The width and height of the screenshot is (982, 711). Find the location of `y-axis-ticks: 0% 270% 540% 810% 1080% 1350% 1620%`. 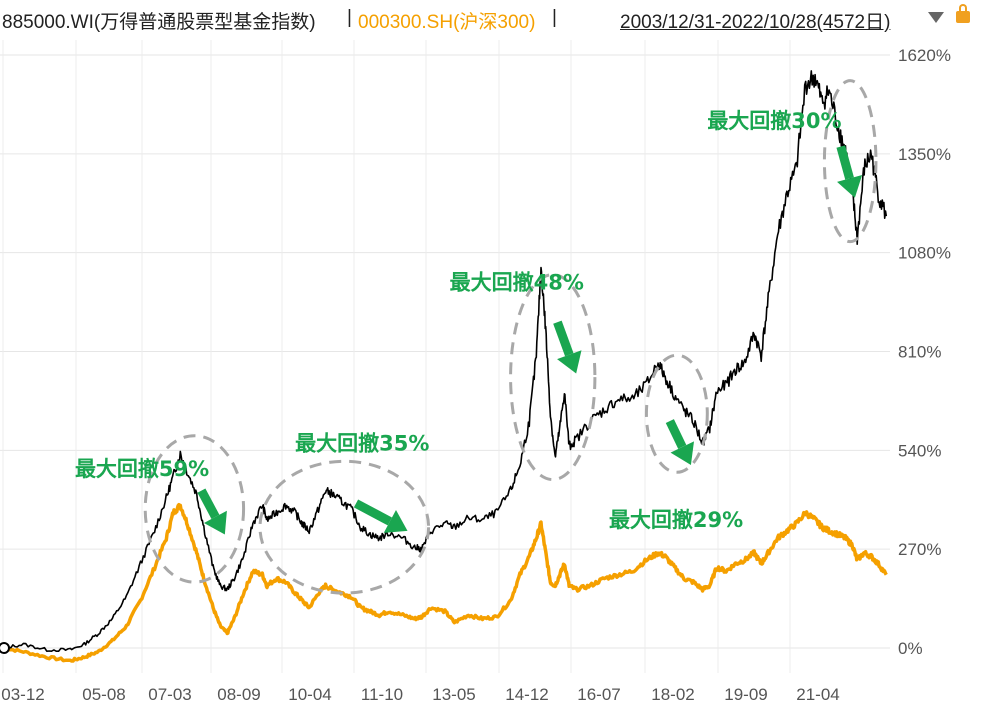

y-axis-ticks: 0% 270% 540% 810% 1080% 1350% 1620% is located at coordinates (924, 352).